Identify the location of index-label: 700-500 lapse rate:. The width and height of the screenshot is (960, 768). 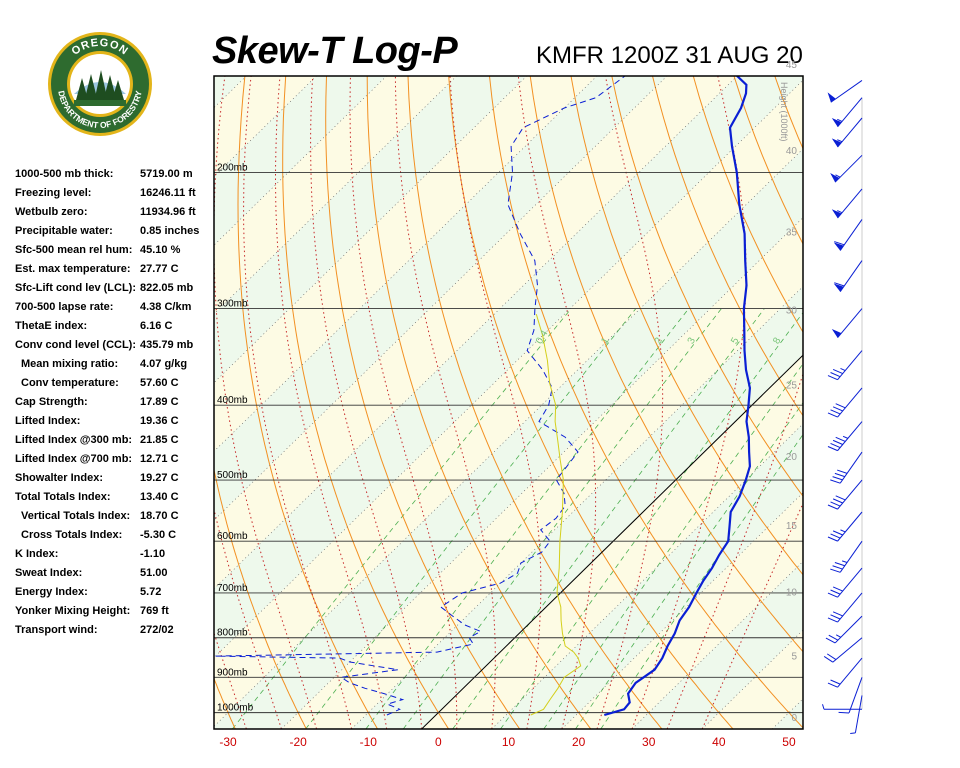
(64, 307).